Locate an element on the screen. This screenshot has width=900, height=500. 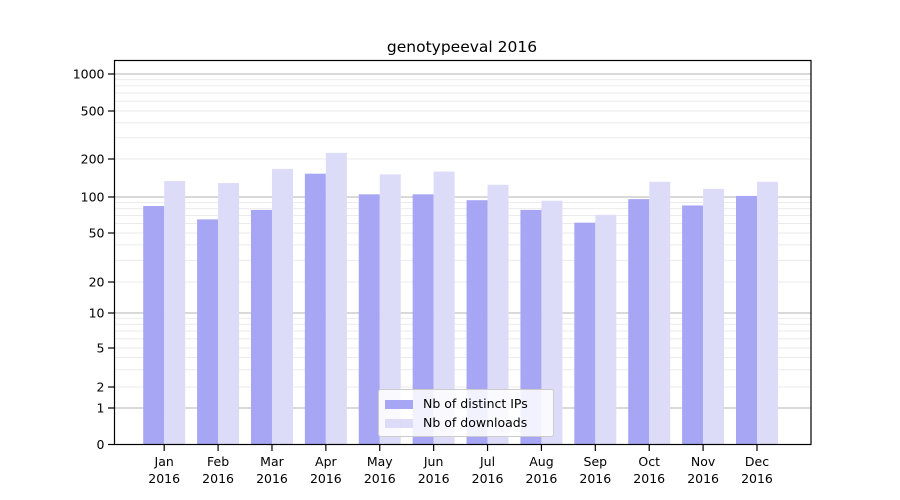
legend-item-distinct-ips: Nb of distinct IPs is located at coordinates (469, 404).